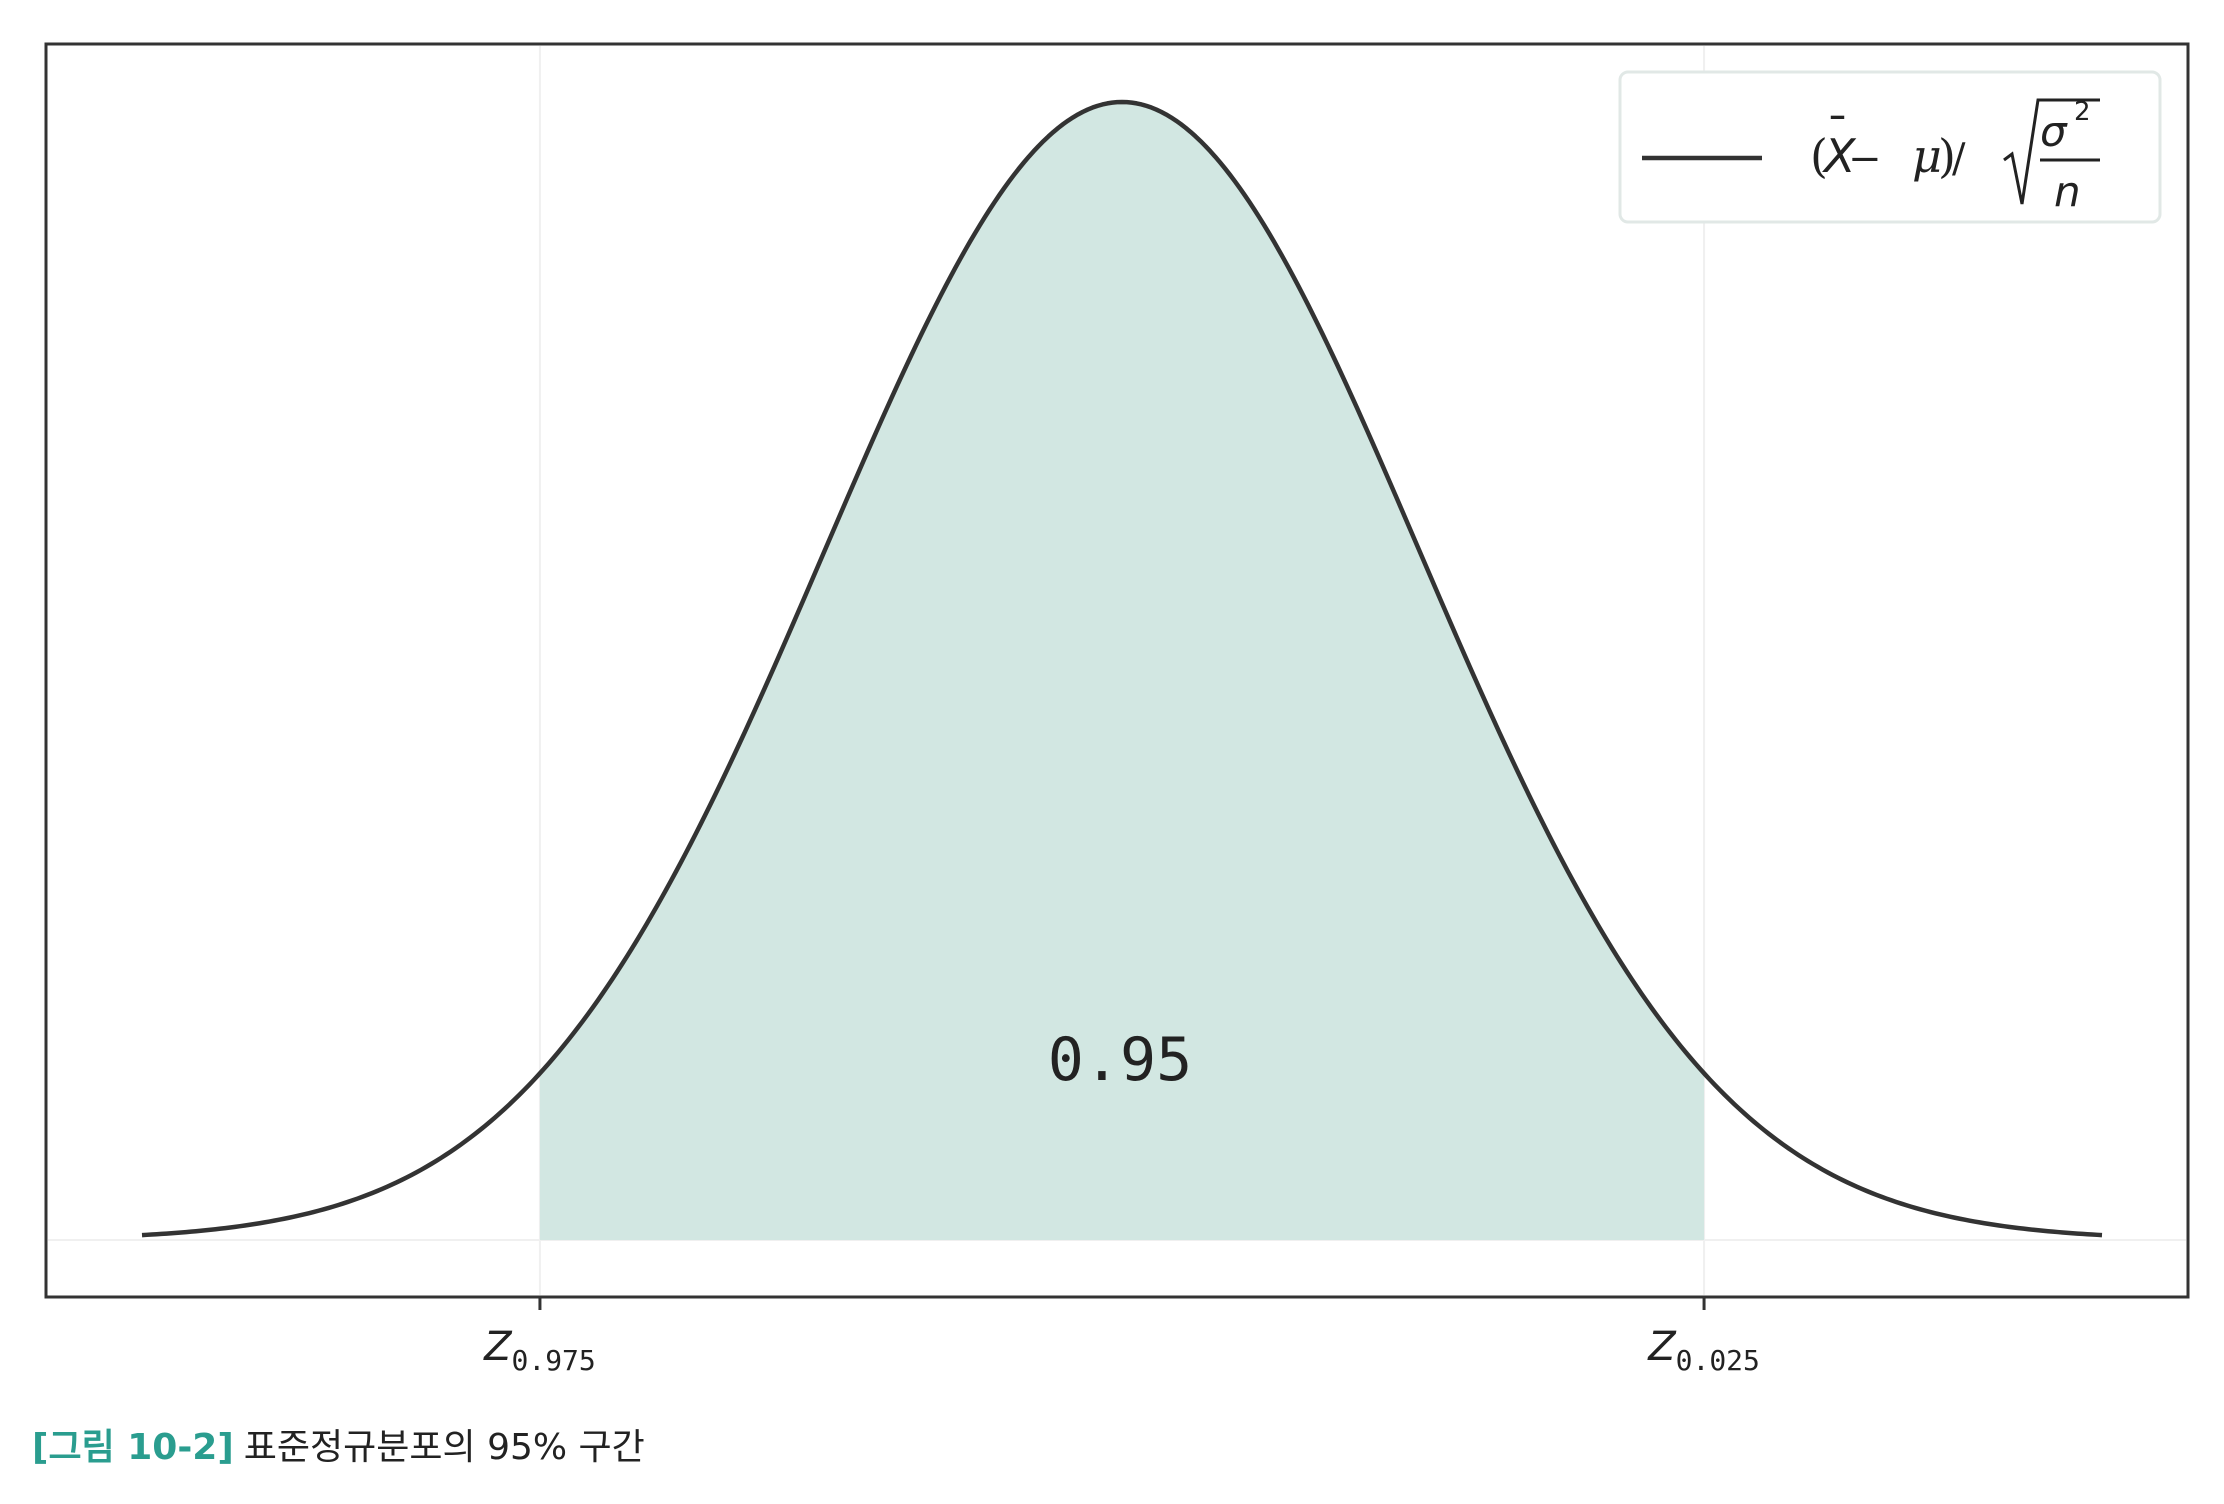 This screenshot has height=1504, width=2224. Describe the element at coordinates (1837, 134) in the screenshot. I see `legend-bar-symbol: ¯` at that location.